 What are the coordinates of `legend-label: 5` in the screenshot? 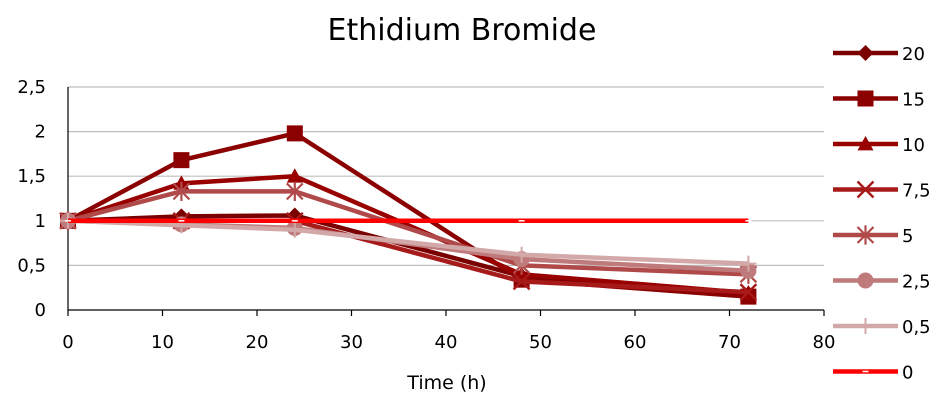 It's located at (907, 236).